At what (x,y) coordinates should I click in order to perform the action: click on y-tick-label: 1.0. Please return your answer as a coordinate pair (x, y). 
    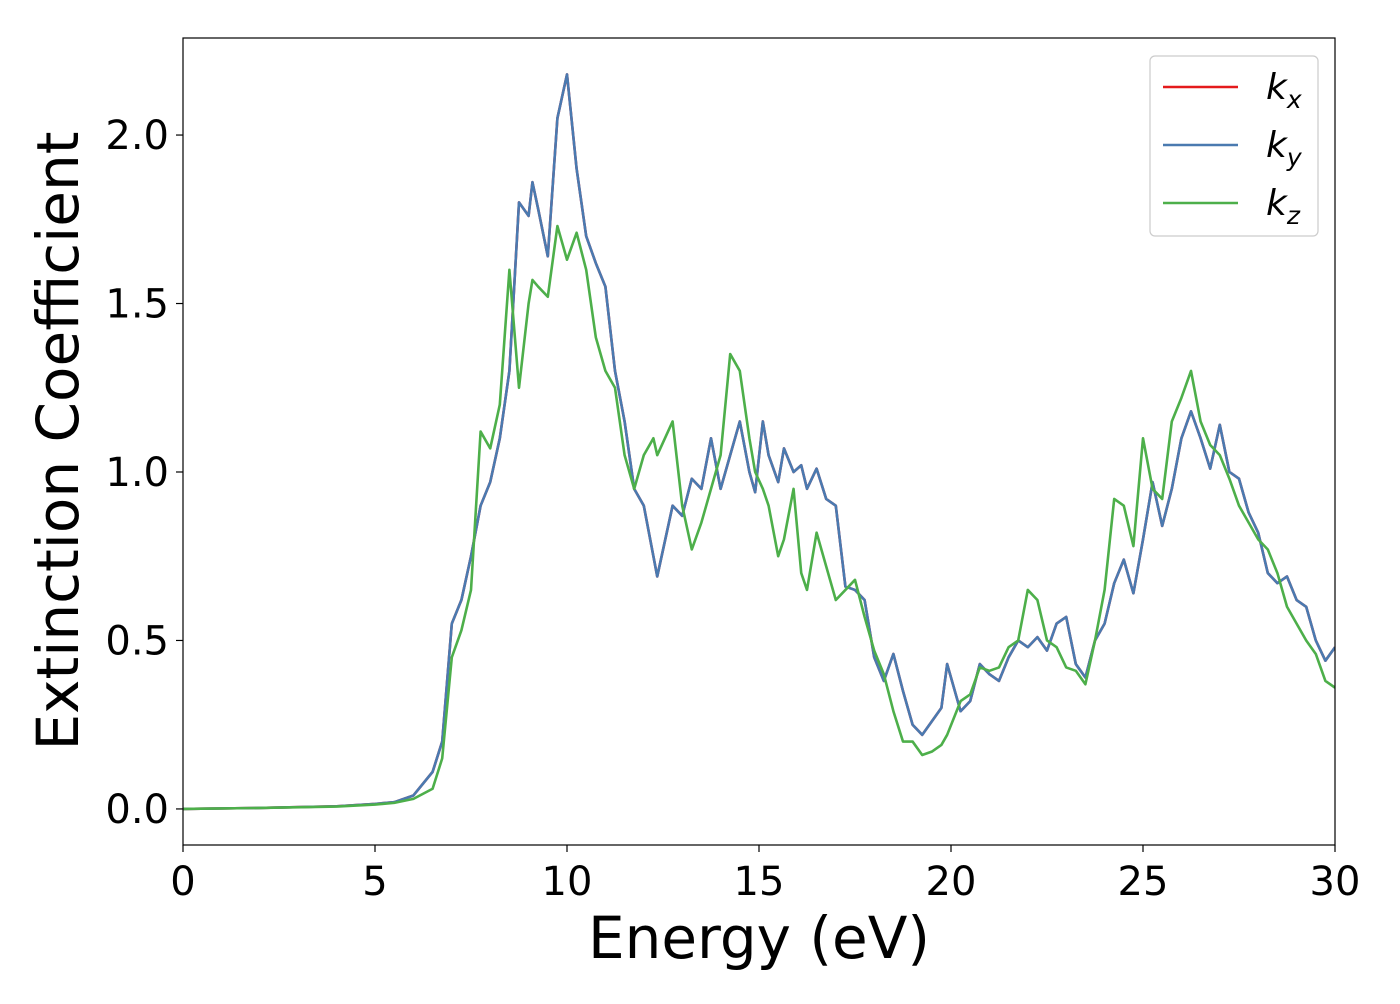
    Looking at the image, I should click on (137, 473).